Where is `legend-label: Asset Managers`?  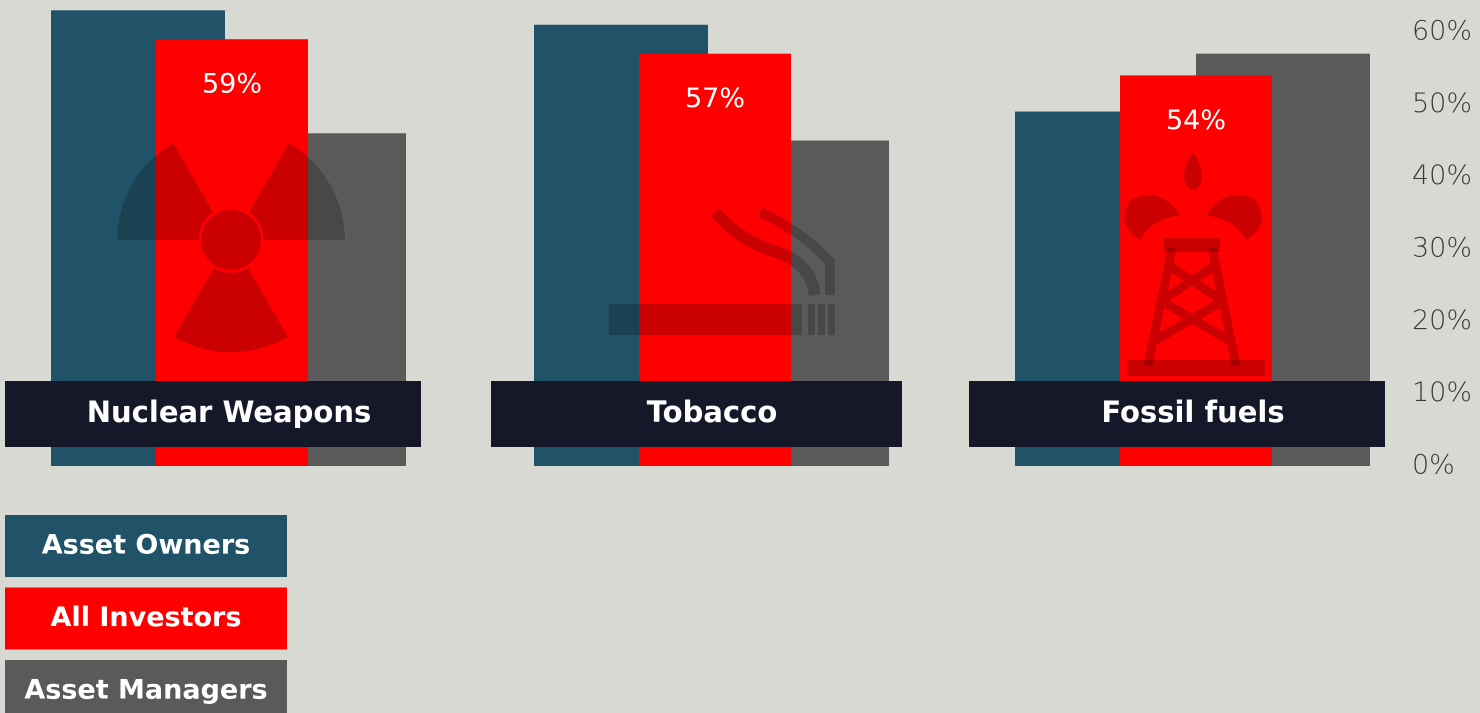
legend-label: Asset Managers is located at coordinates (145, 690).